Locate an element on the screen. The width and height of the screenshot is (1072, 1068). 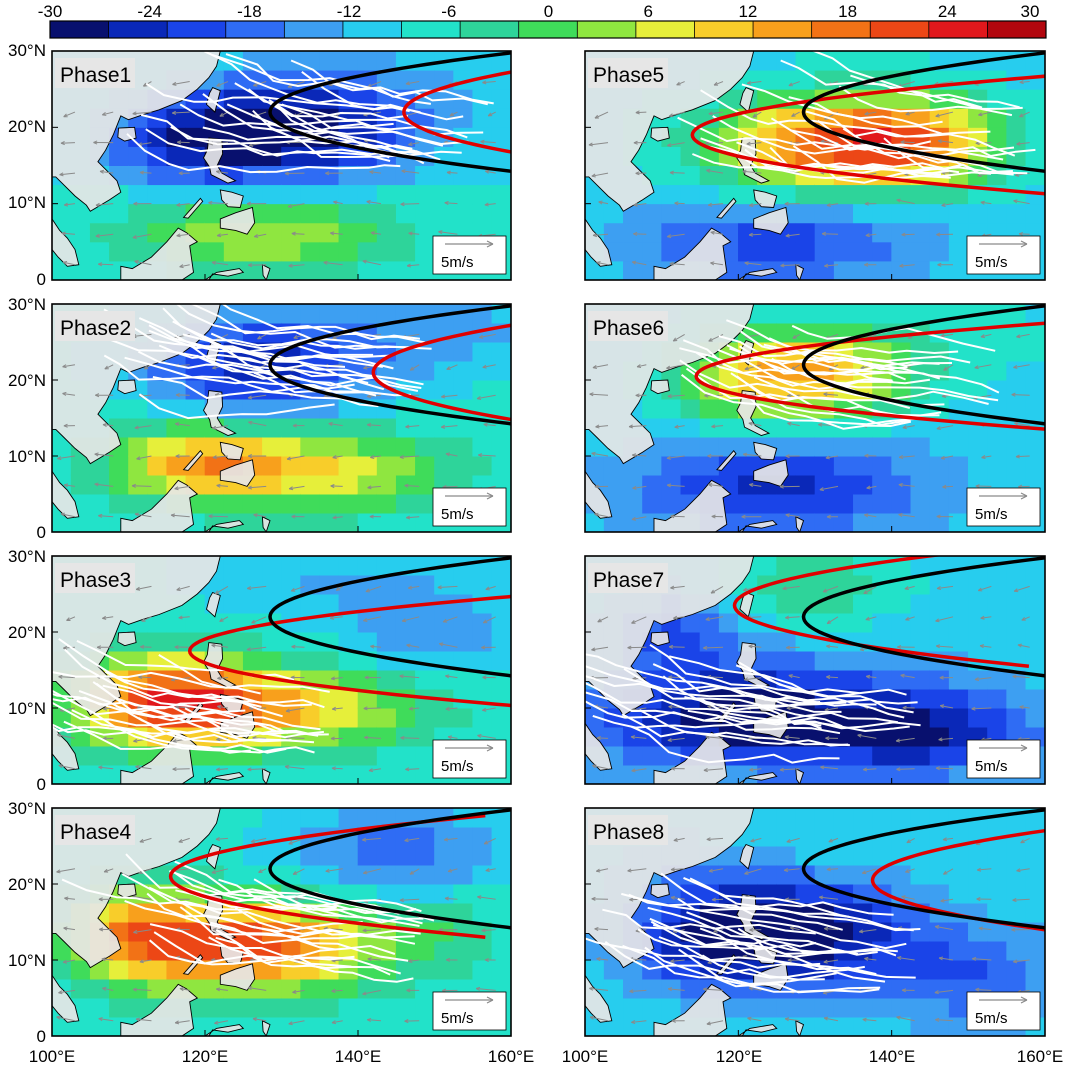
scale-vector-label: 5m/s is located at coordinates (991, 1018).